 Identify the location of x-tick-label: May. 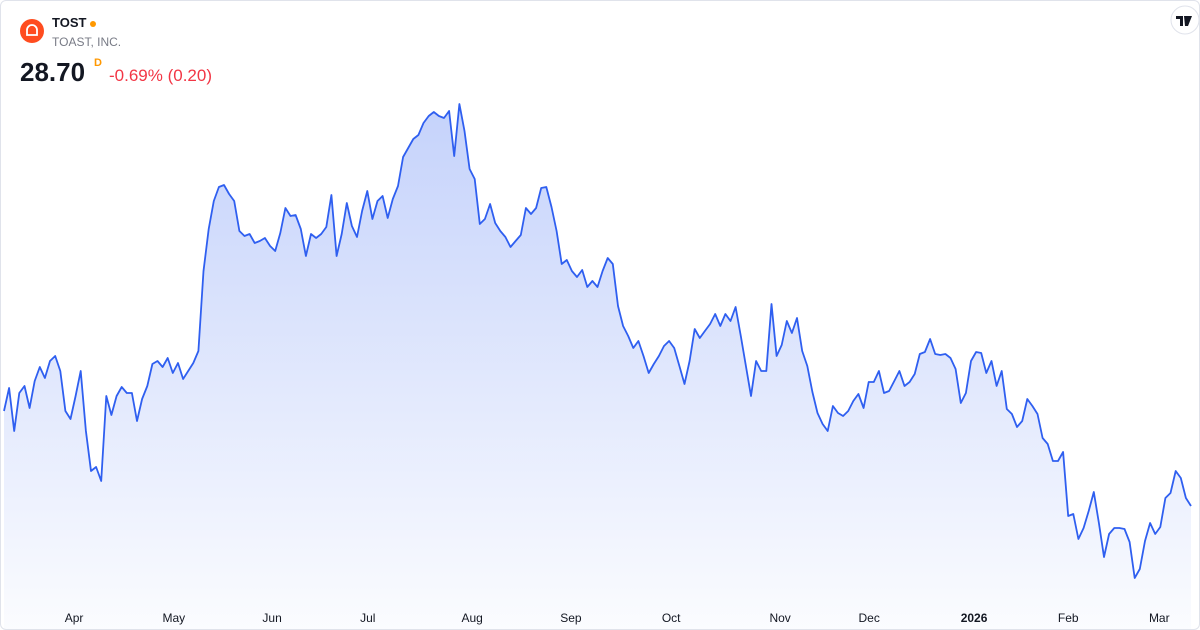
(174, 618).